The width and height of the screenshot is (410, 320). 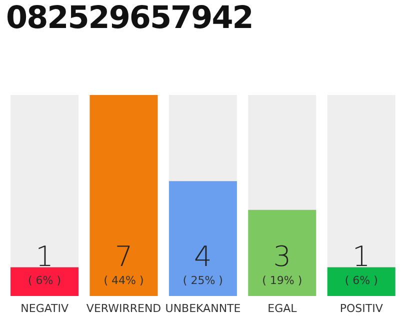 I want to click on data-label: 7, so click(x=123, y=256).